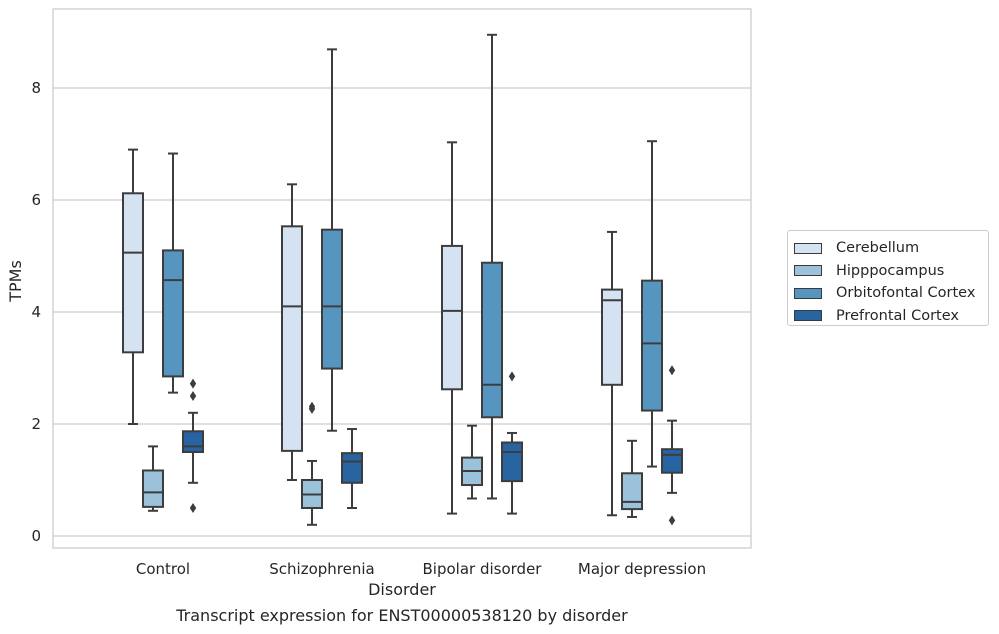 The width and height of the screenshot is (999, 634). What do you see at coordinates (906, 293) in the screenshot?
I see `legend-label: Orbitofontal Cortex` at bounding box center [906, 293].